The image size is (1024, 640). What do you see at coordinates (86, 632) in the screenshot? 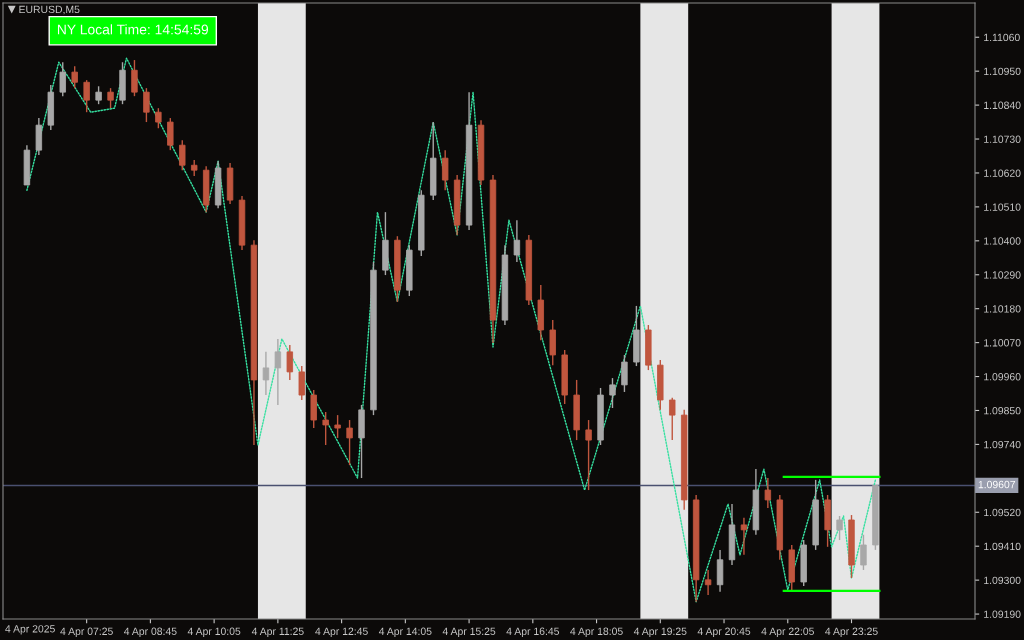
I see `x-tick-label: 4 Apr 07:25` at bounding box center [86, 632].